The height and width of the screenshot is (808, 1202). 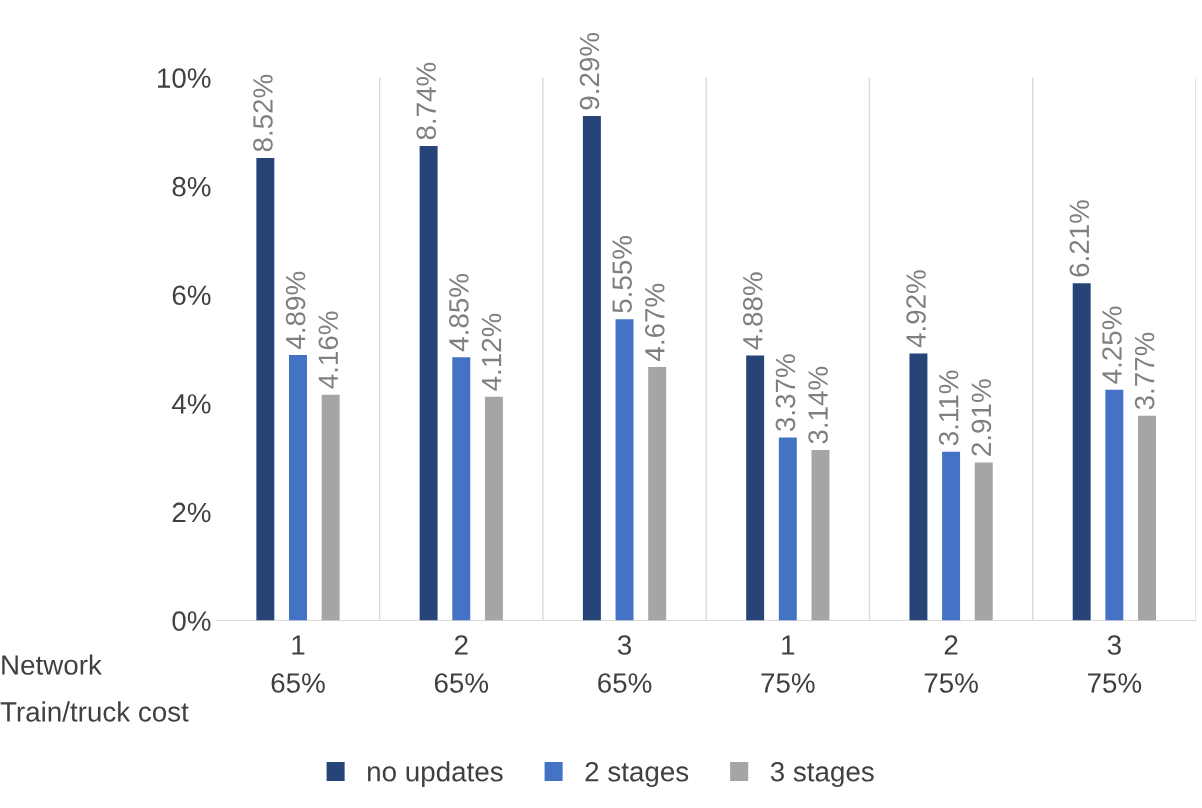 What do you see at coordinates (435, 774) in the screenshot?
I see `legend-label: no updates` at bounding box center [435, 774].